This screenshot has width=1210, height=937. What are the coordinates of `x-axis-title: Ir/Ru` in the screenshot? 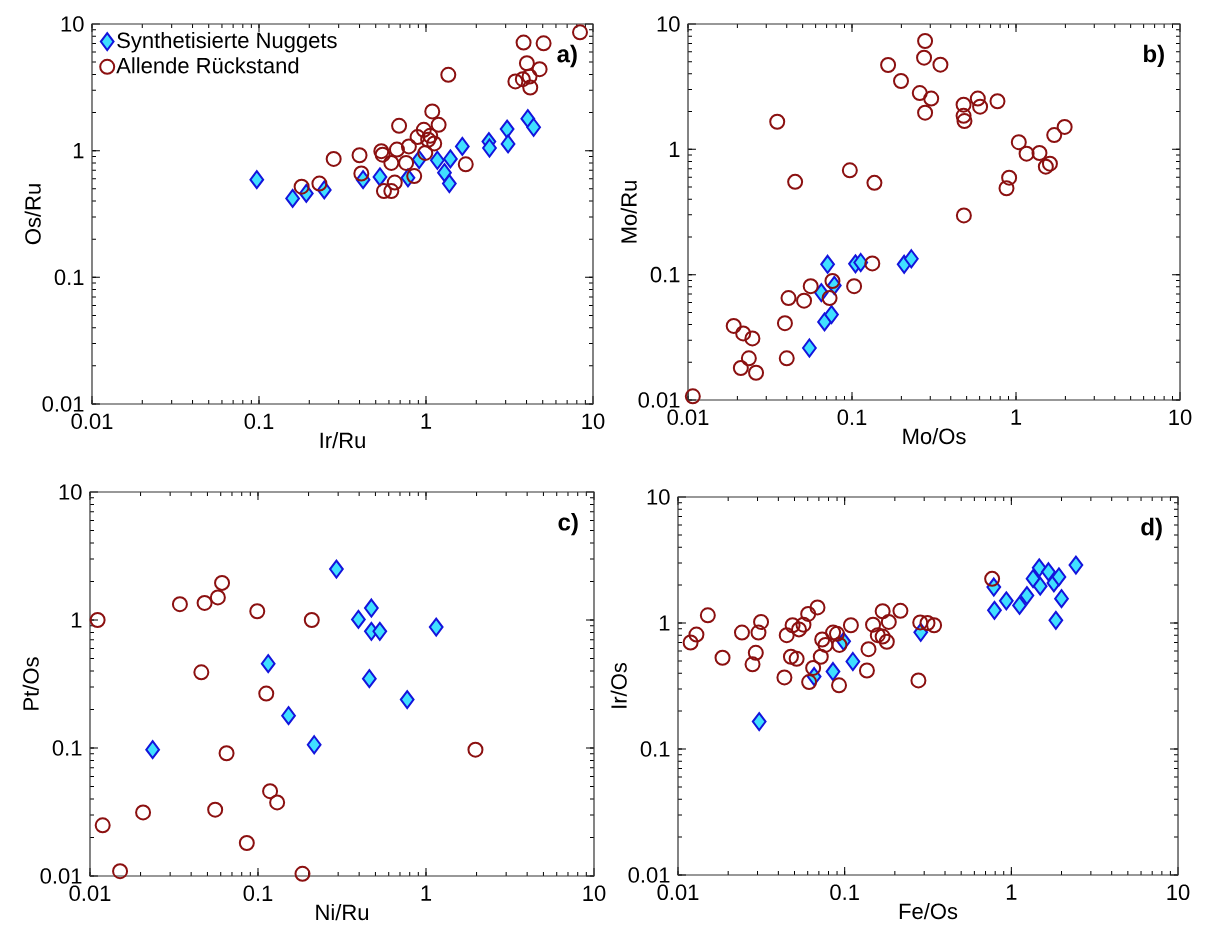 It's located at (342, 440).